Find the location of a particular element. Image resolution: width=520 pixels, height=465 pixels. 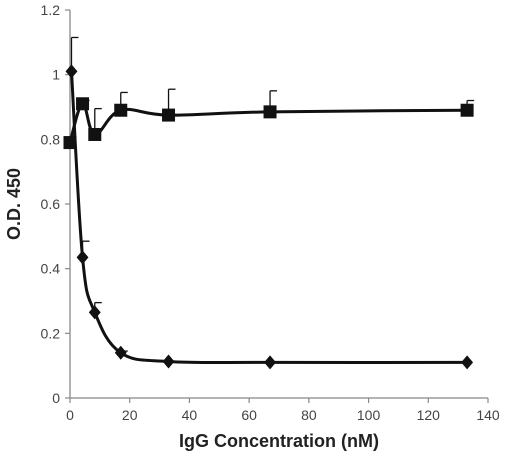

x-tick-label: 0 is located at coordinates (70, 415).